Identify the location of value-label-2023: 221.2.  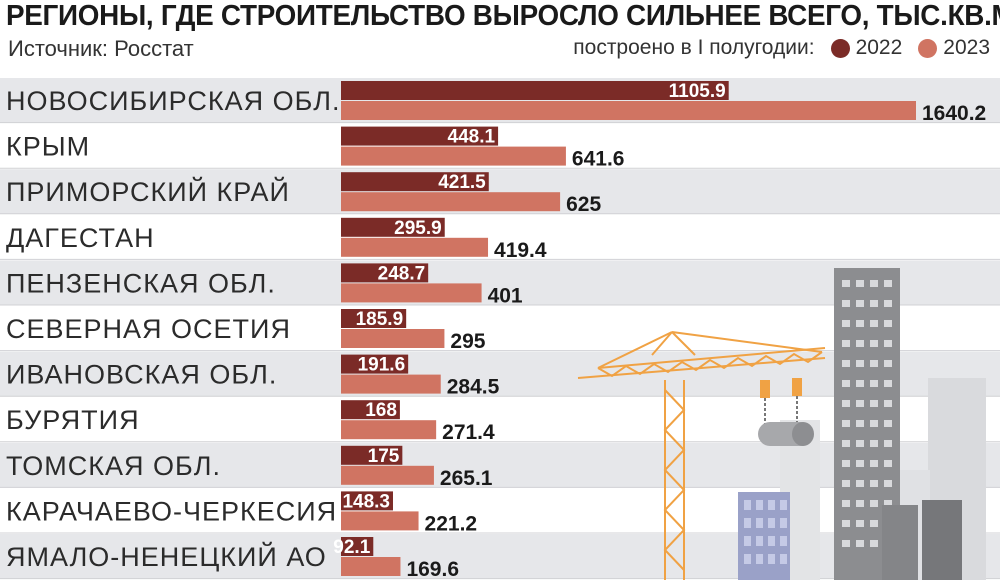
(451, 523).